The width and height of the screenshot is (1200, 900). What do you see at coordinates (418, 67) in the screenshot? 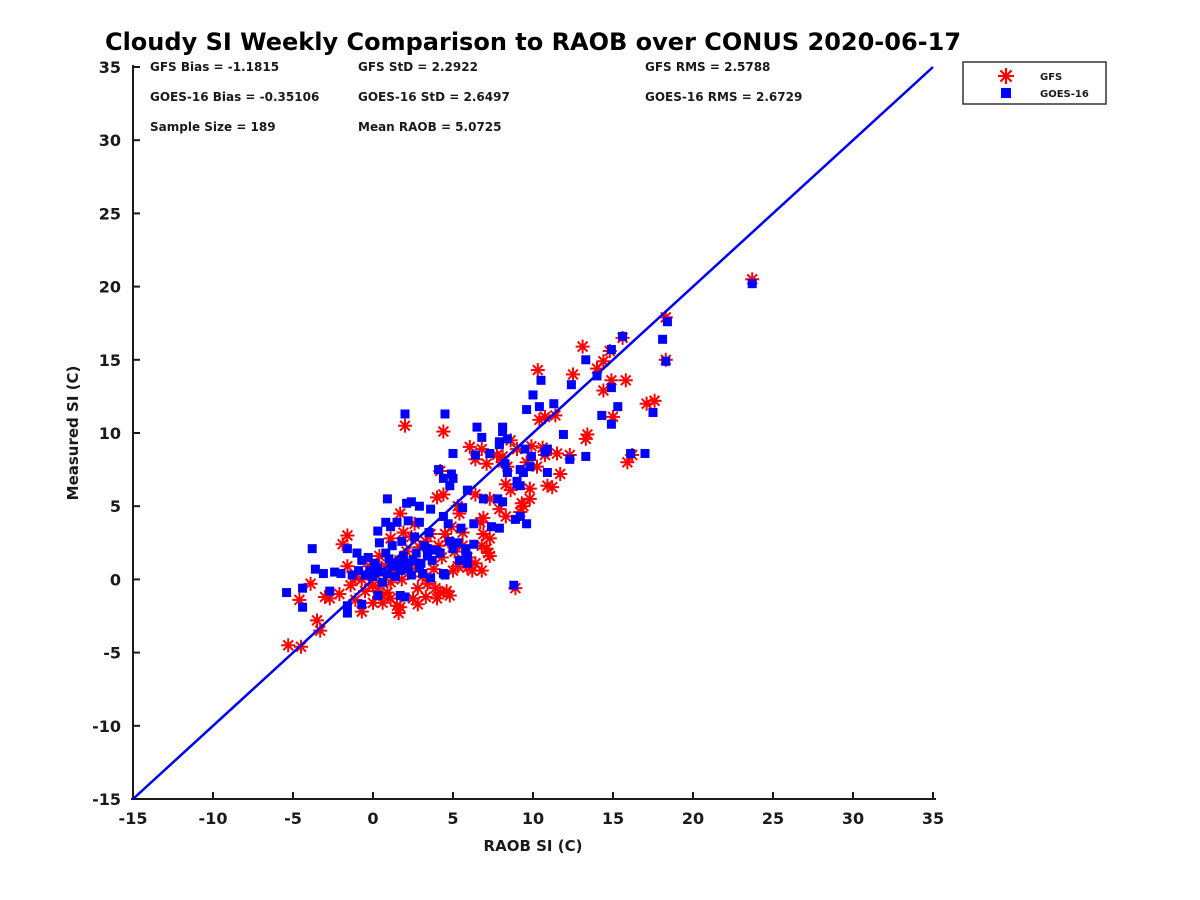
I see `stat-gfs-std: GFS StD = 2.2922` at bounding box center [418, 67].